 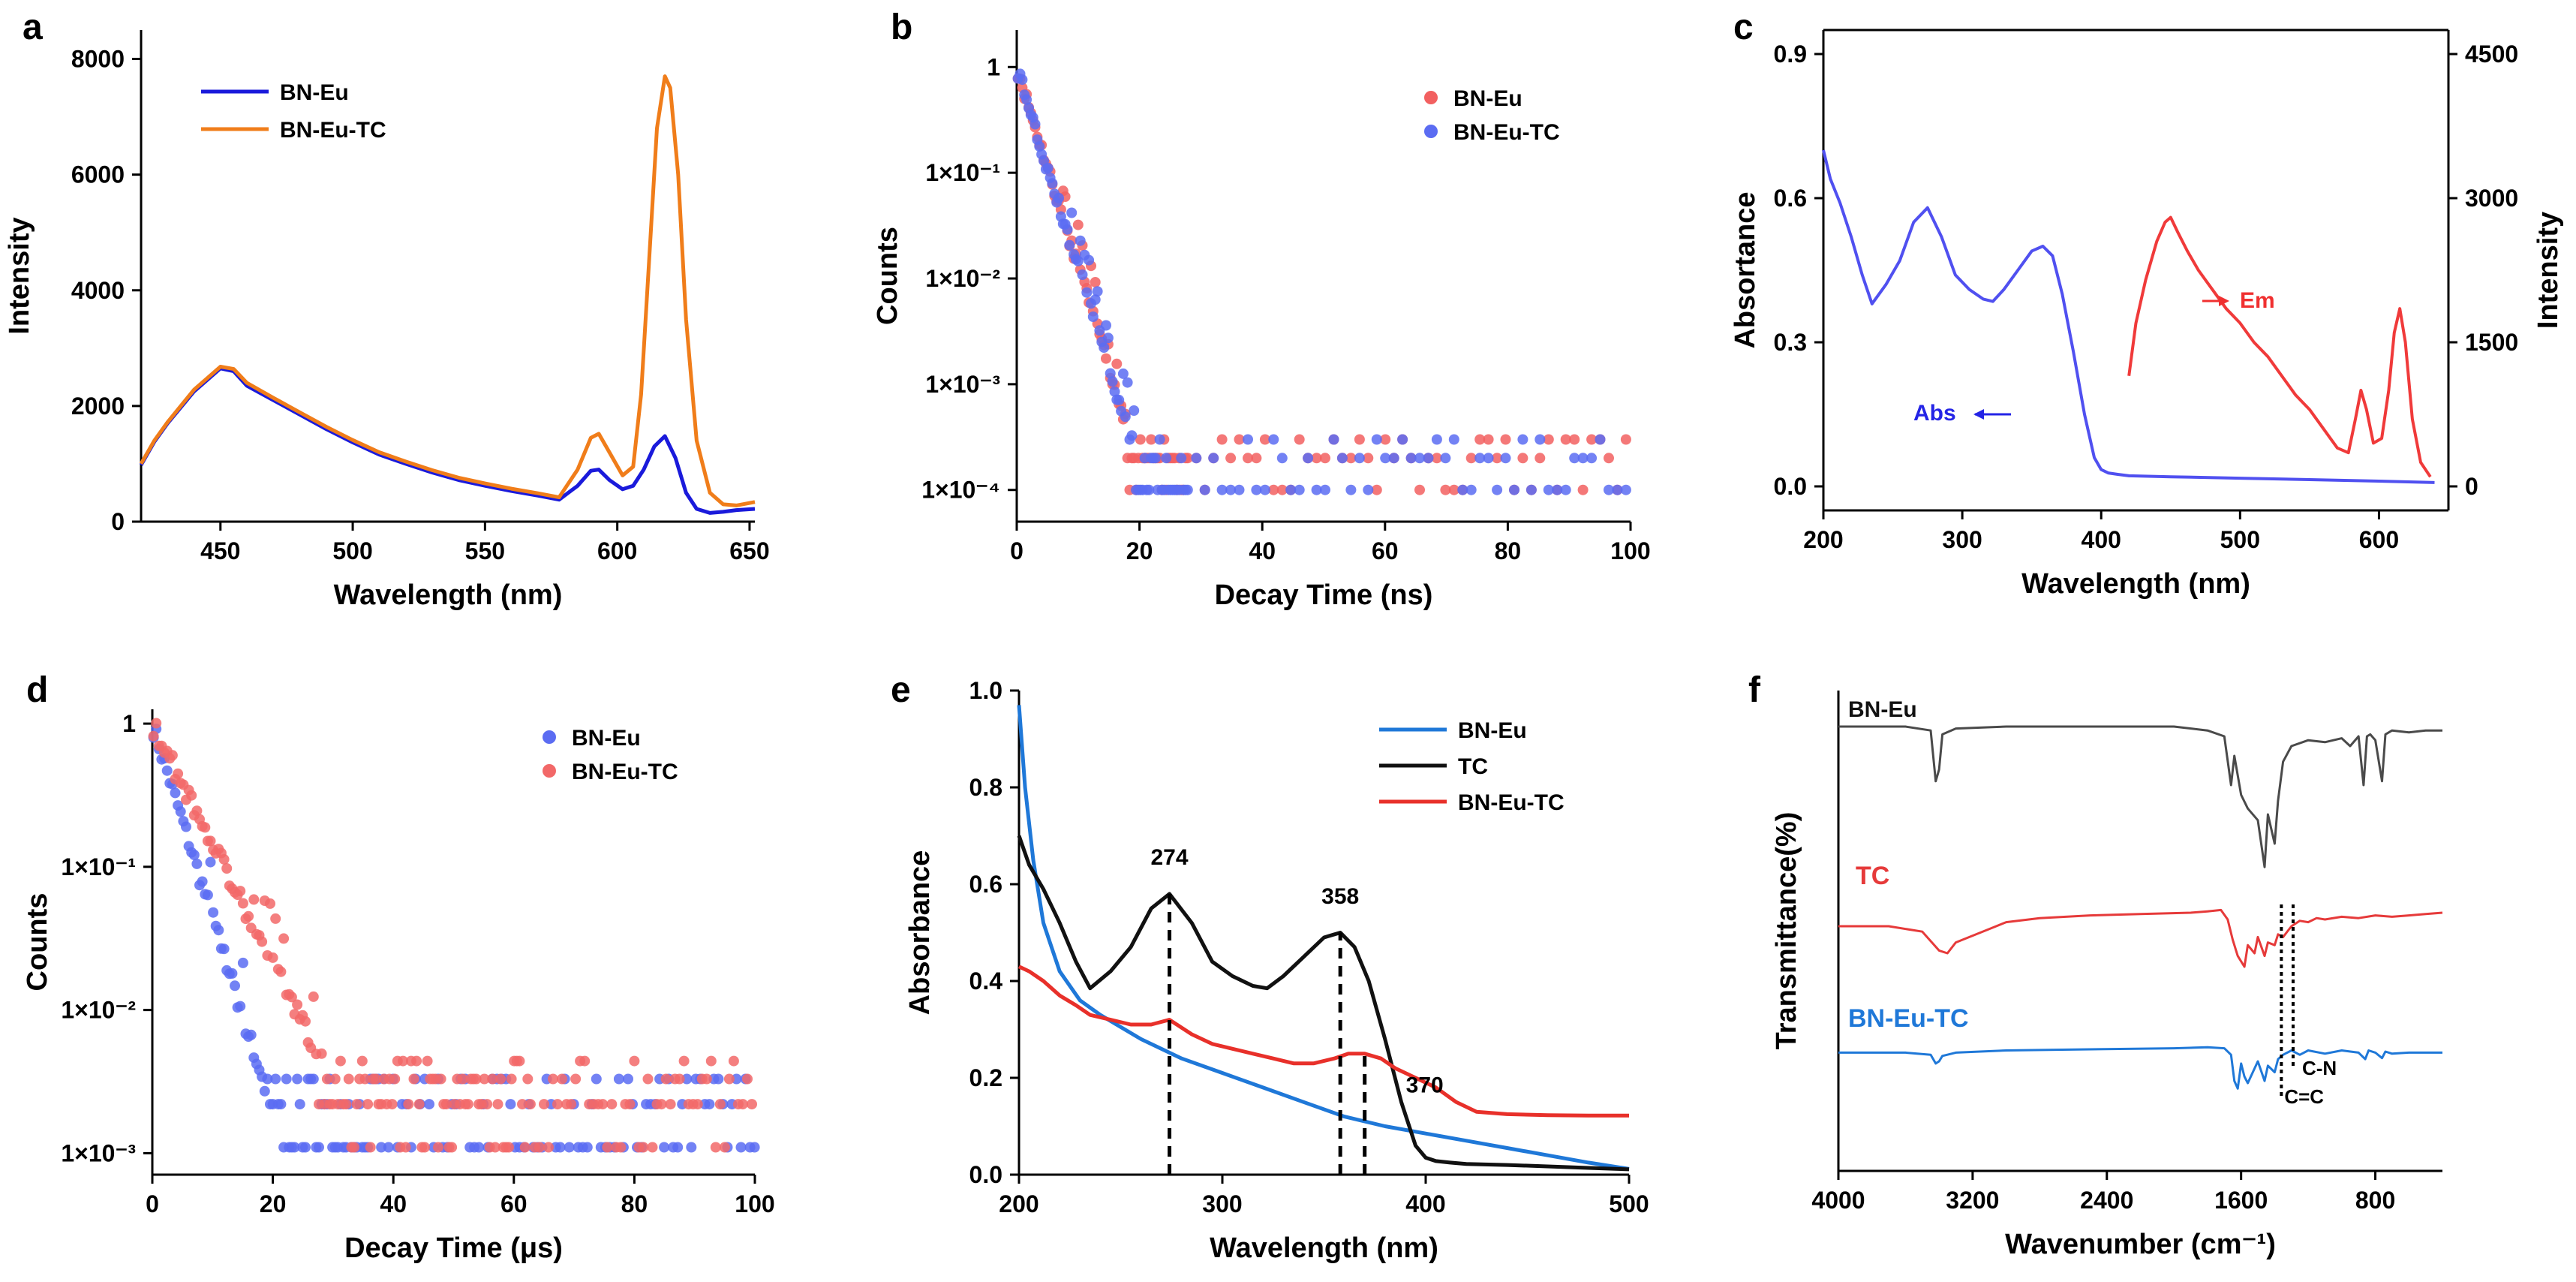 I want to click on y-axis-label: Transmittance(%), so click(x=1786, y=931).